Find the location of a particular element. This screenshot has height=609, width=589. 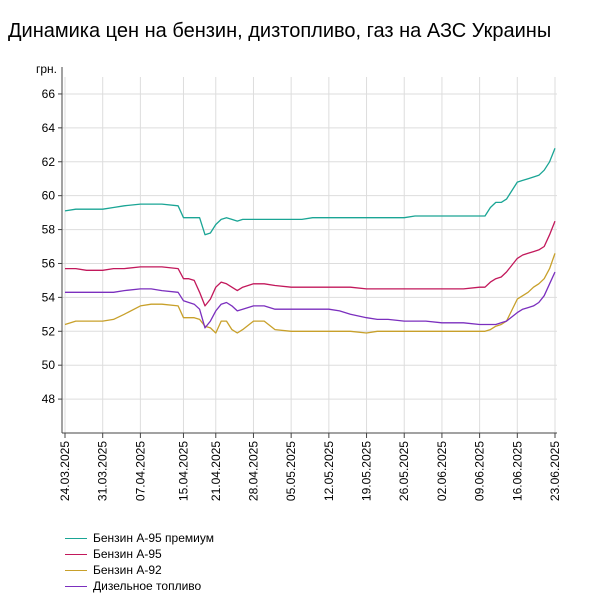

legend-item-1: Бензин А-95 премиум is located at coordinates (139, 538).